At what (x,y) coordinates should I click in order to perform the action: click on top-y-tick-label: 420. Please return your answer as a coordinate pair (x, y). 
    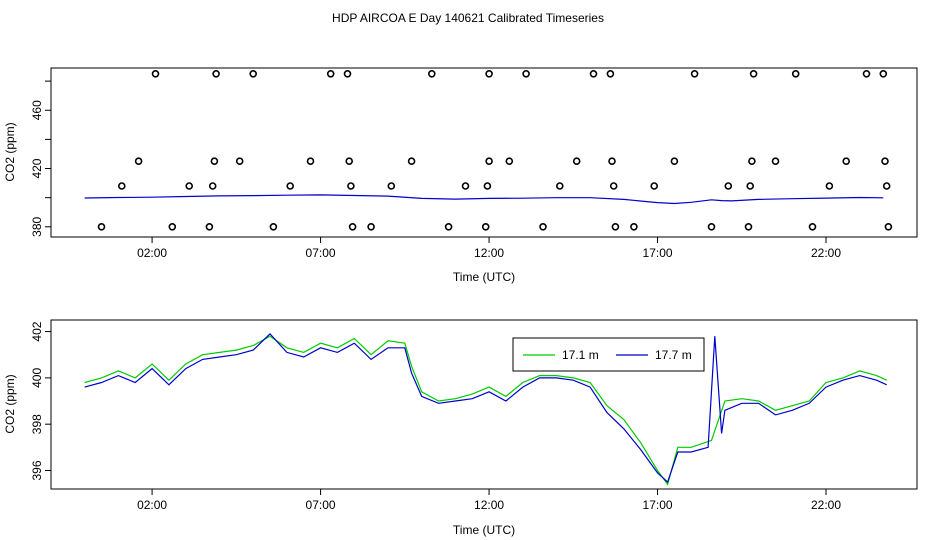
    Looking at the image, I should click on (37, 168).